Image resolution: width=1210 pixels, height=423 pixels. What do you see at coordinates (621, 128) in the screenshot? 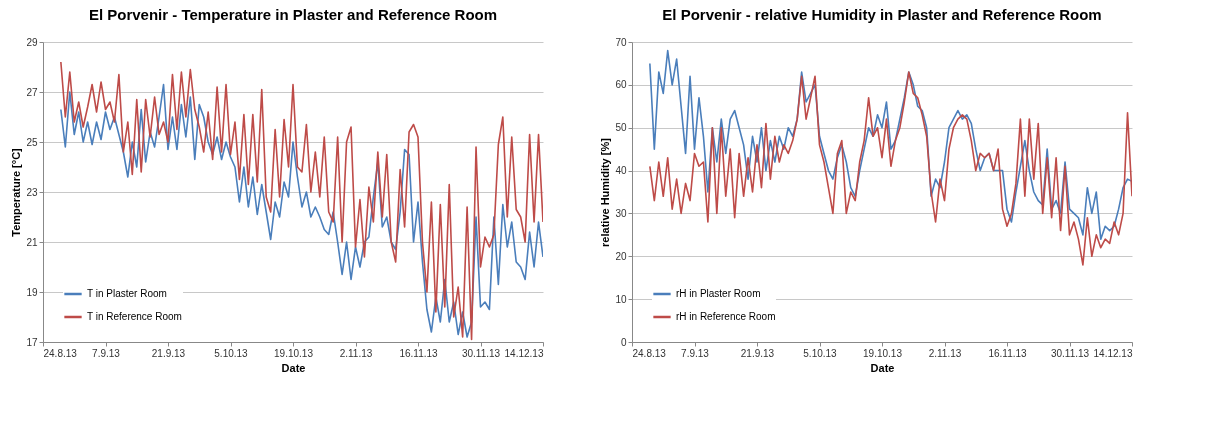
I see `y-tick-label: 50` at bounding box center [621, 128].